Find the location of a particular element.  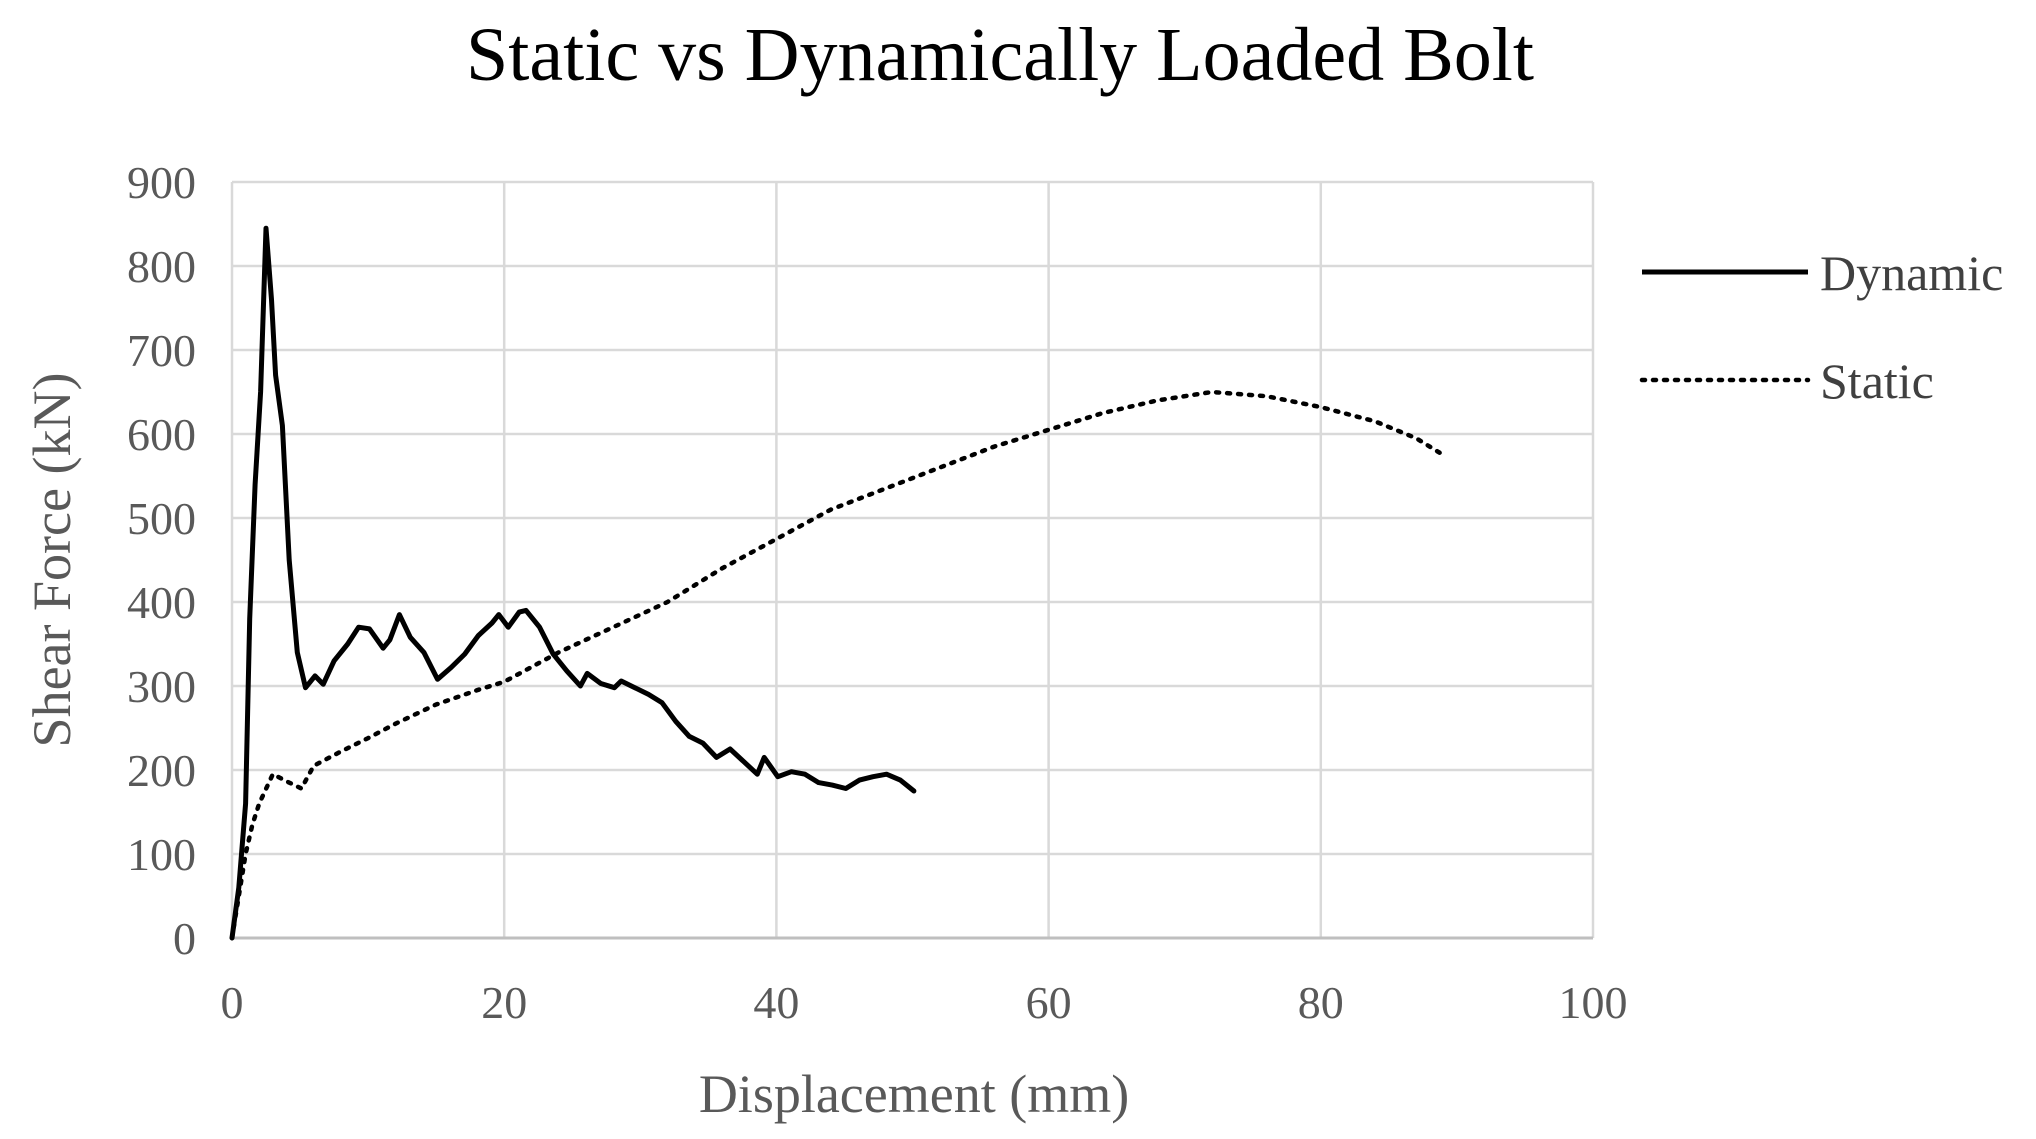

legend-label-dynamic: Dynamic is located at coordinates (1911, 273).